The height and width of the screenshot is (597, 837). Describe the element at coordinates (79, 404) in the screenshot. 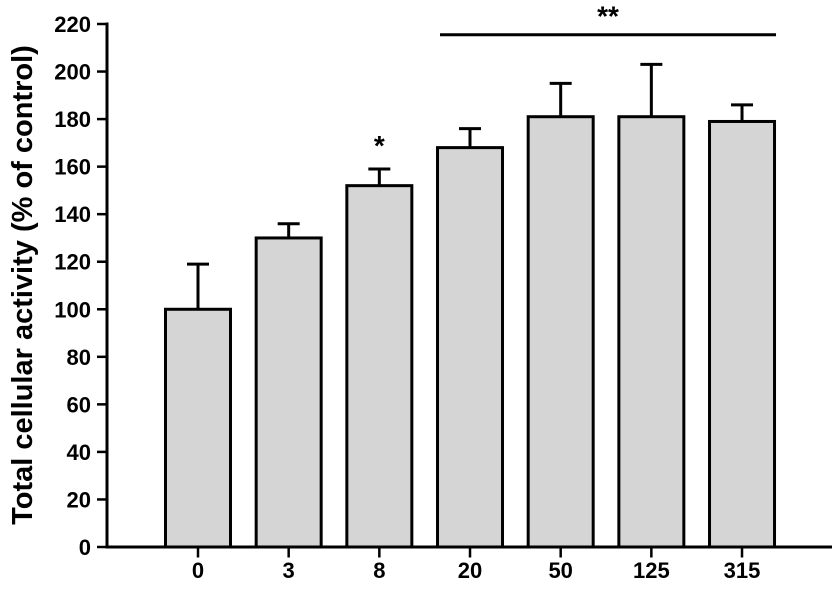

I see `y-tick-label: 60` at that location.